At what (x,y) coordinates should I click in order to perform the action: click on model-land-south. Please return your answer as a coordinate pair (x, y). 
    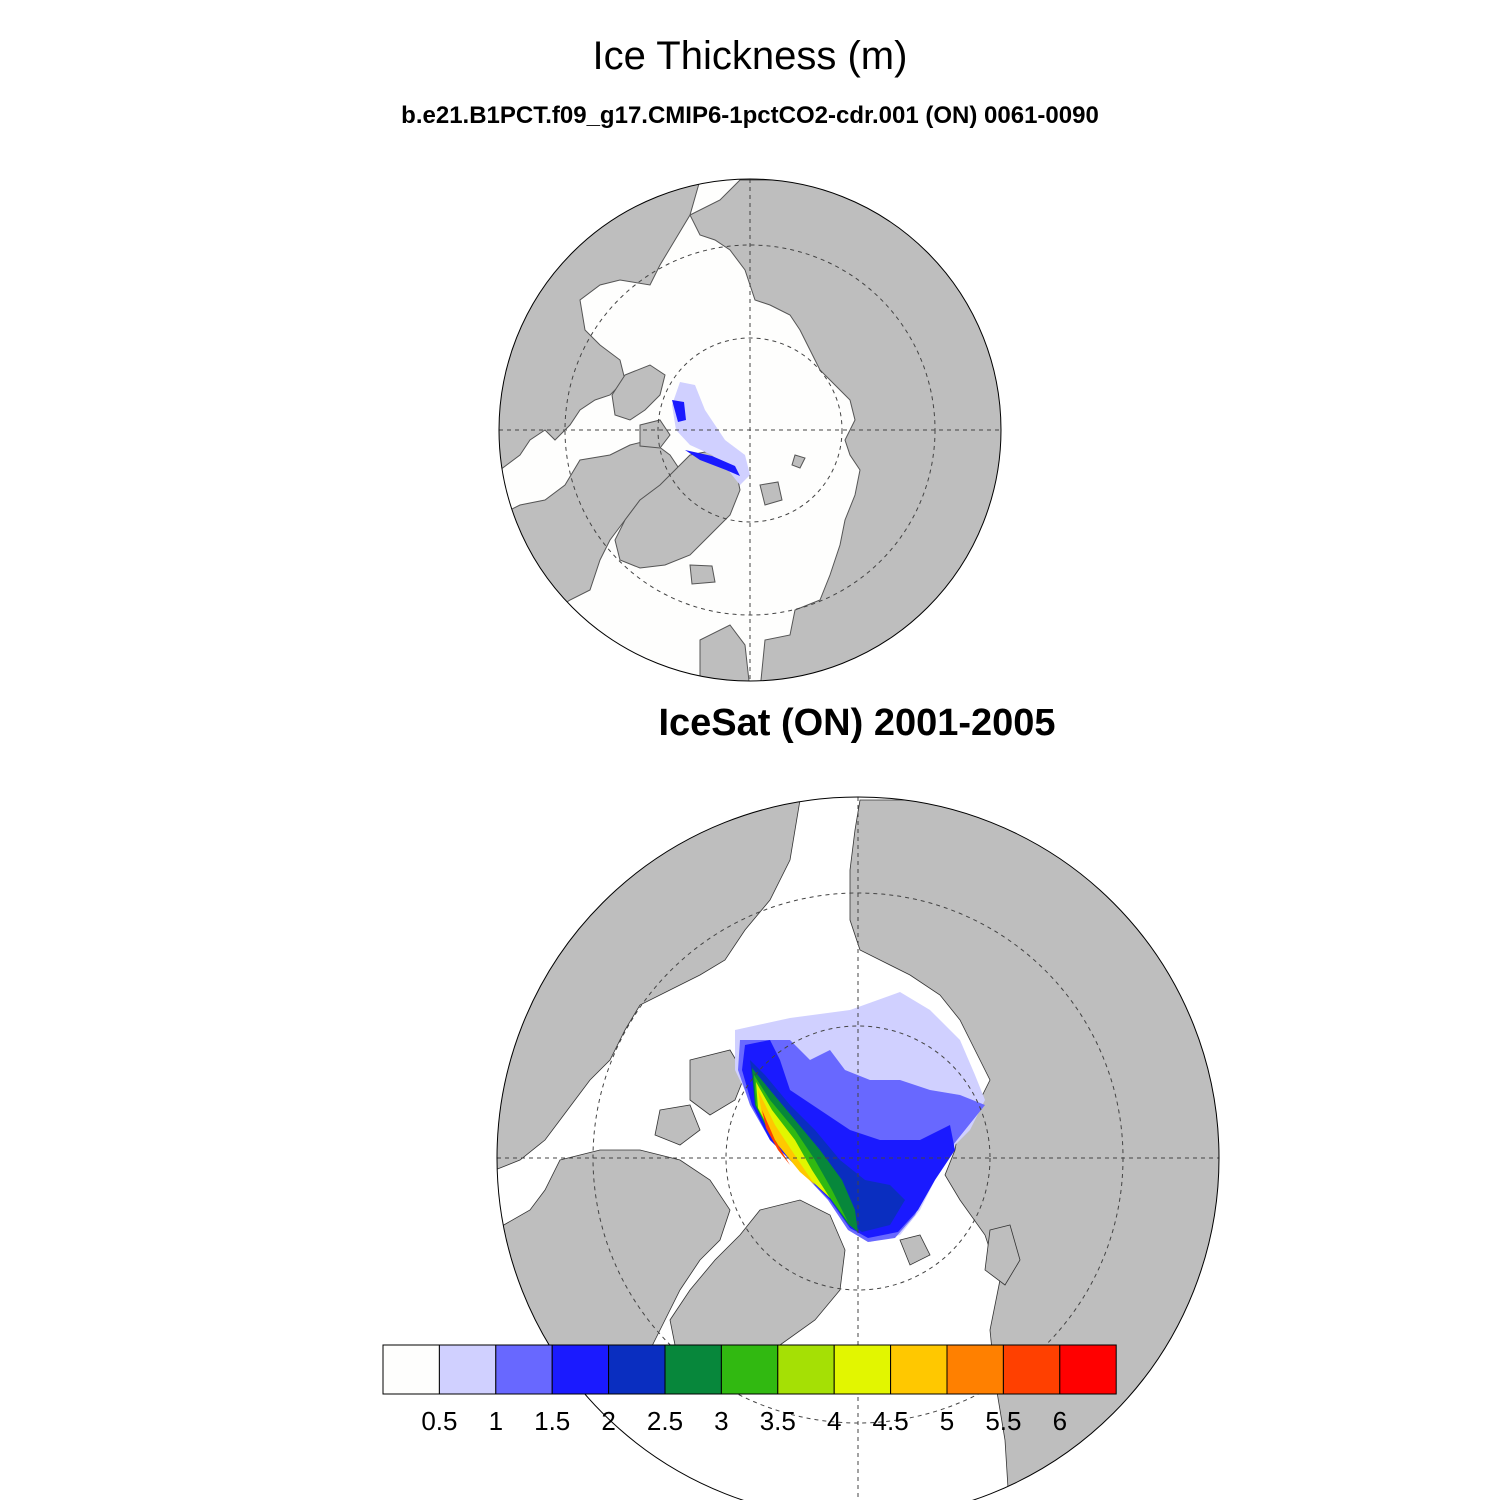
    Looking at the image, I should click on (725, 652).